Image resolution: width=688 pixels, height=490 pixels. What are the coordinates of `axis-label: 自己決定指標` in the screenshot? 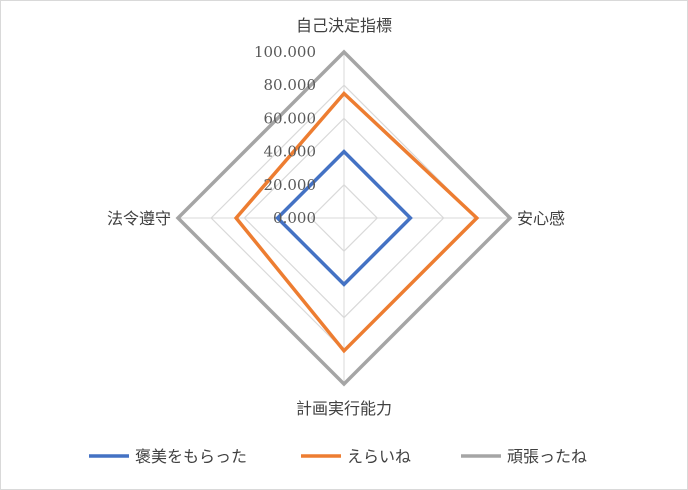 It's located at (344, 25).